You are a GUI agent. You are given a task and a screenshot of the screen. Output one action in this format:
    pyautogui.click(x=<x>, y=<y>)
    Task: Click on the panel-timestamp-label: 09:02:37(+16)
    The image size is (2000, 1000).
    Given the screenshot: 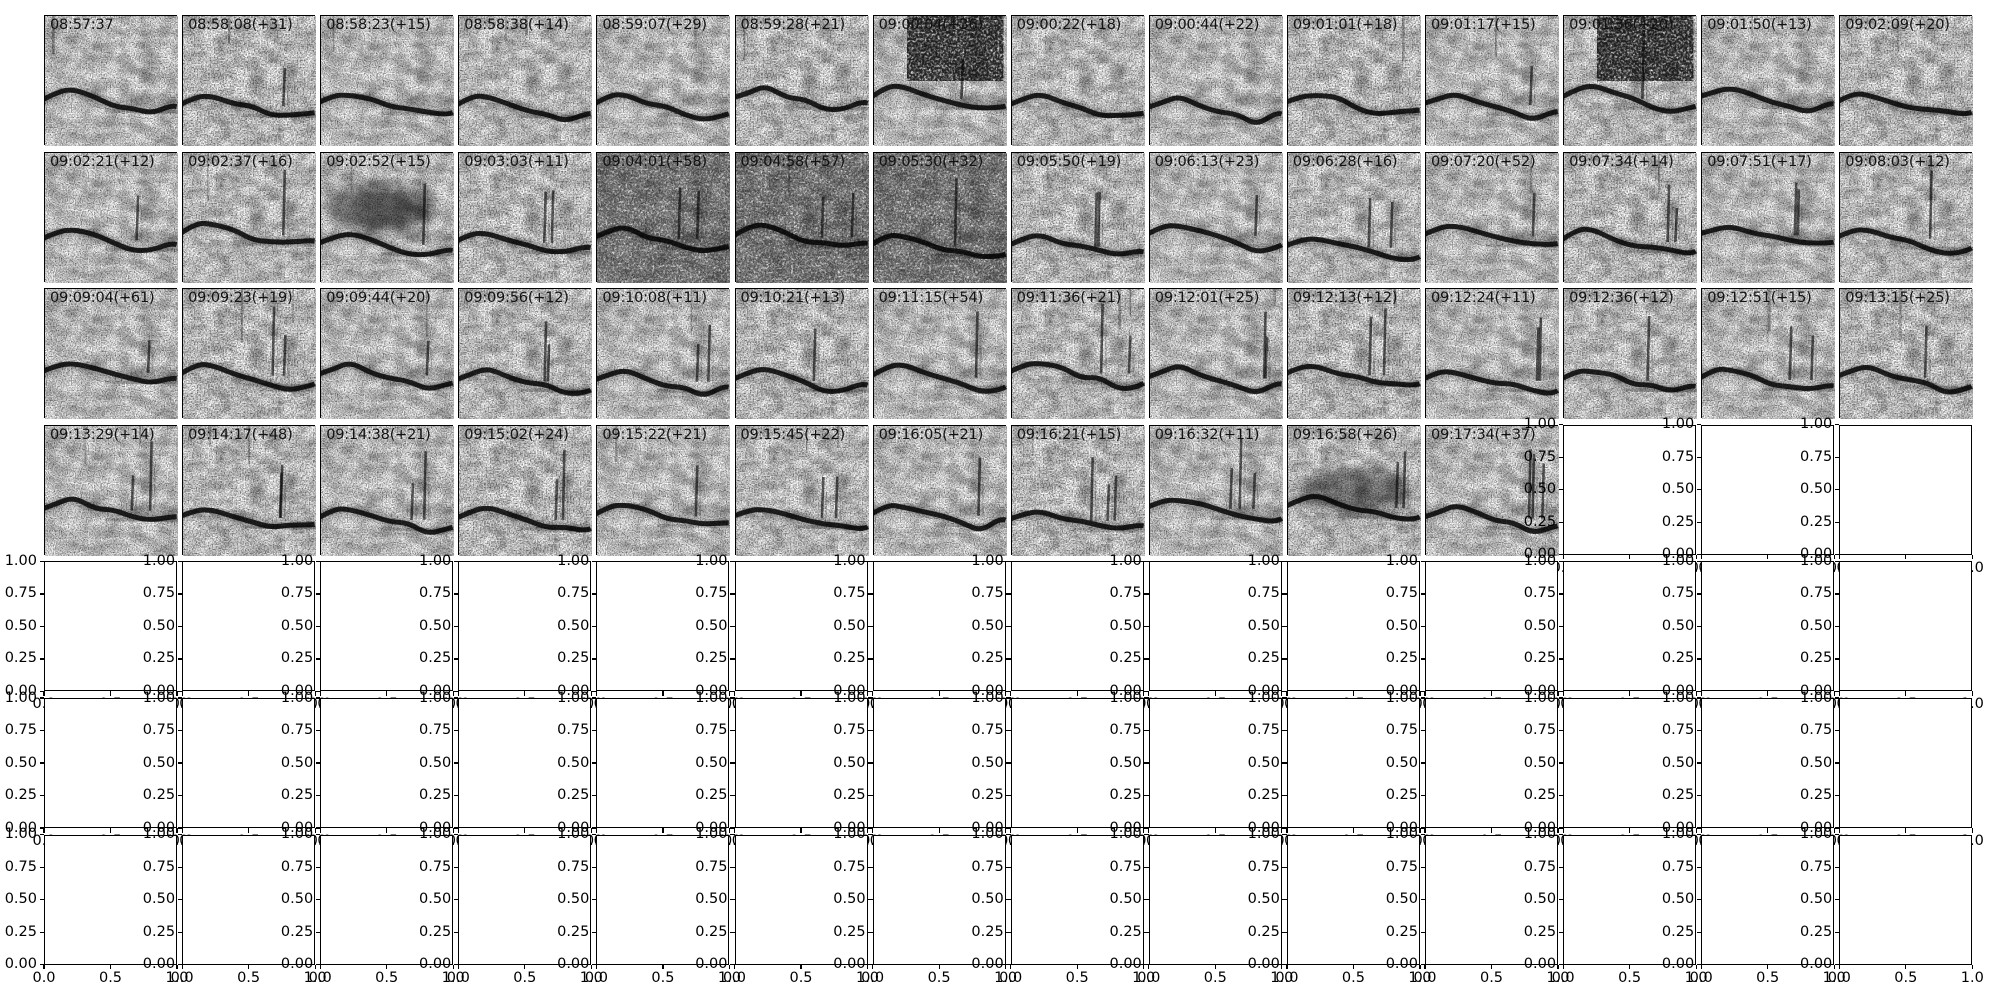 What is the action you would take?
    pyautogui.click(x=240, y=161)
    